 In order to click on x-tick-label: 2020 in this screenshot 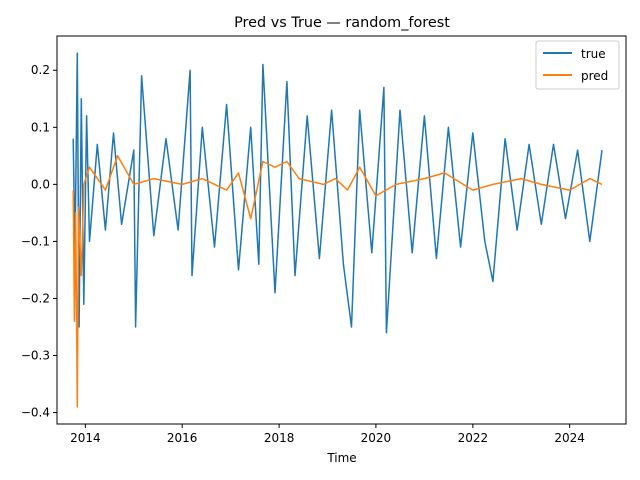, I will do `click(376, 438)`.